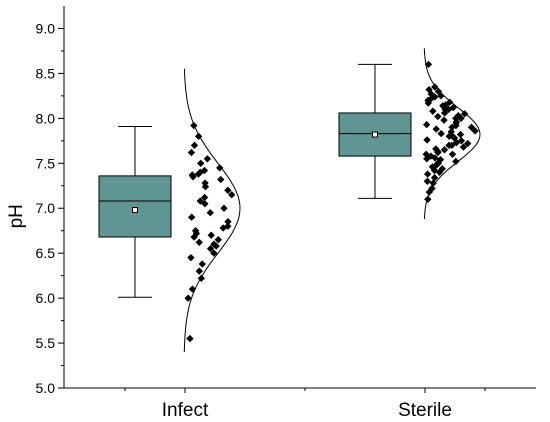  I want to click on y-axis-label: pH, so click(16, 216).